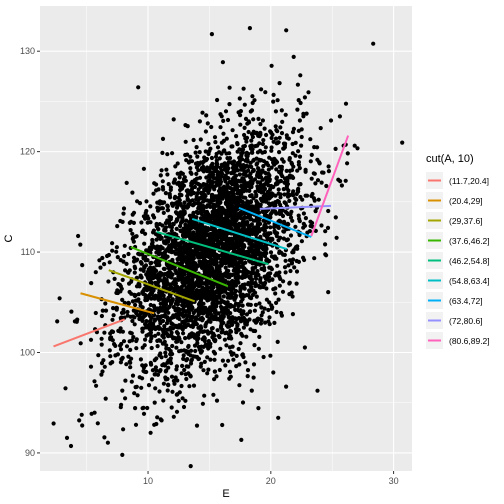 The height and width of the screenshot is (504, 504). What do you see at coordinates (27, 352) in the screenshot?
I see `y-tick-label: 100` at bounding box center [27, 352].